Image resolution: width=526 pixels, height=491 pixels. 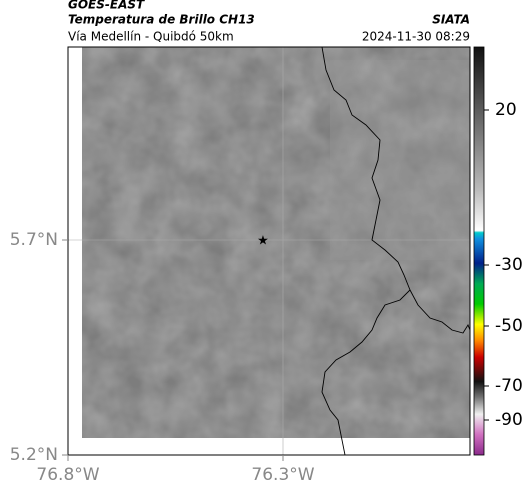 I want to click on lon-label: 76.3°W, so click(x=282, y=475).